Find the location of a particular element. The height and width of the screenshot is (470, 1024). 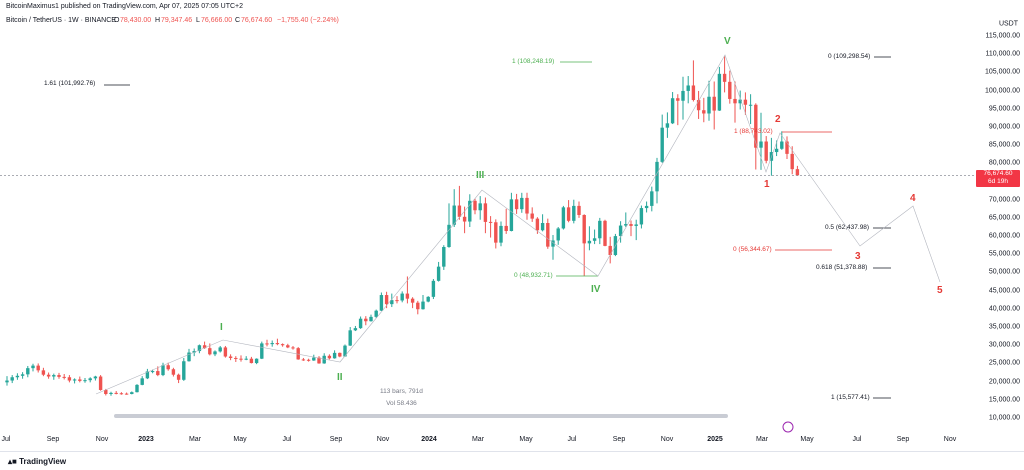

last-price: 76,674.60 is located at coordinates (998, 173).